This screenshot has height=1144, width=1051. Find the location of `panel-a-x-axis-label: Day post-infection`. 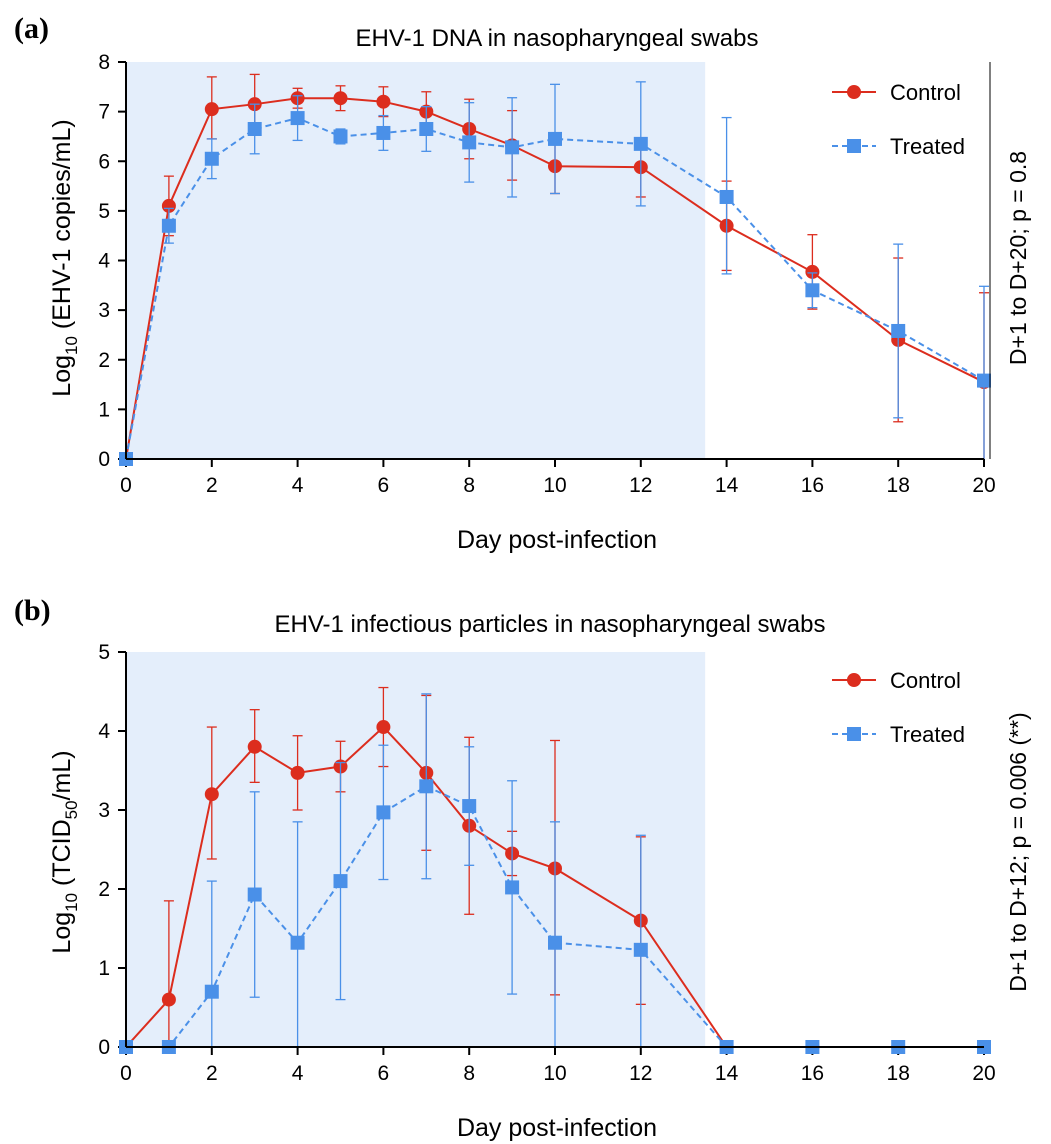

panel-a-x-axis-label: Day post-infection is located at coordinates (557, 540).